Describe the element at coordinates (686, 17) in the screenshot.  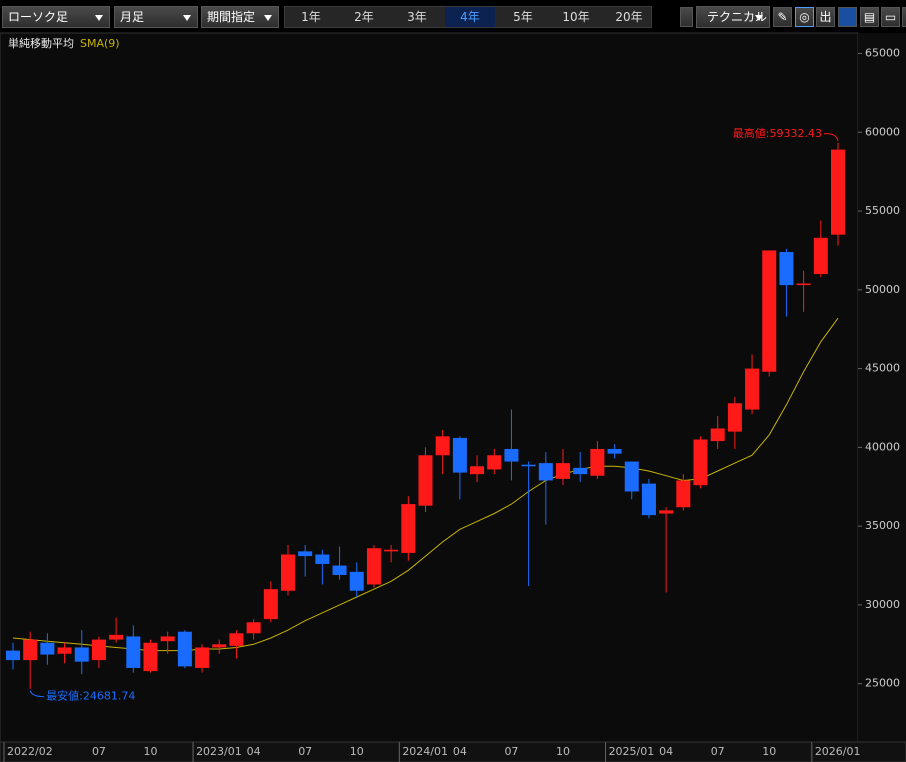
I see `menu-toggle` at that location.